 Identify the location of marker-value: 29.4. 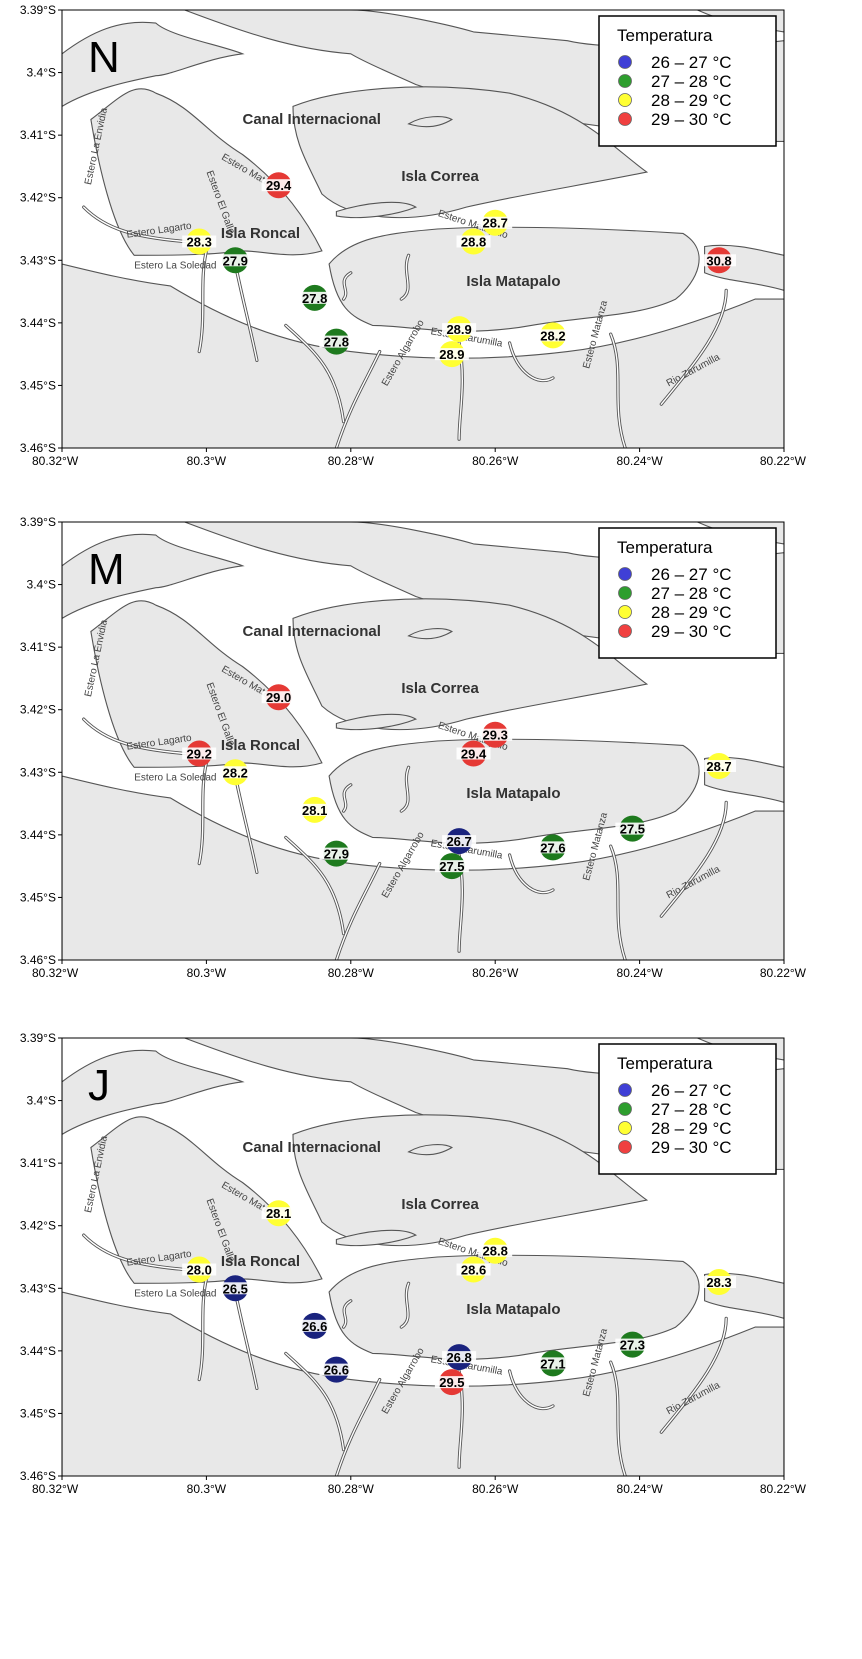
(474, 754).